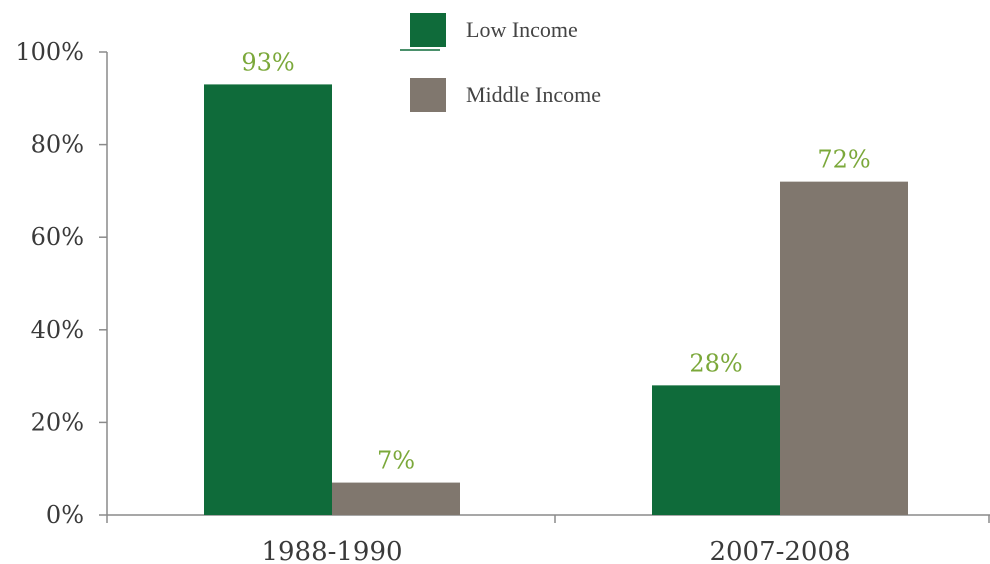  I want to click on legend-label: Low Income, so click(522, 29).